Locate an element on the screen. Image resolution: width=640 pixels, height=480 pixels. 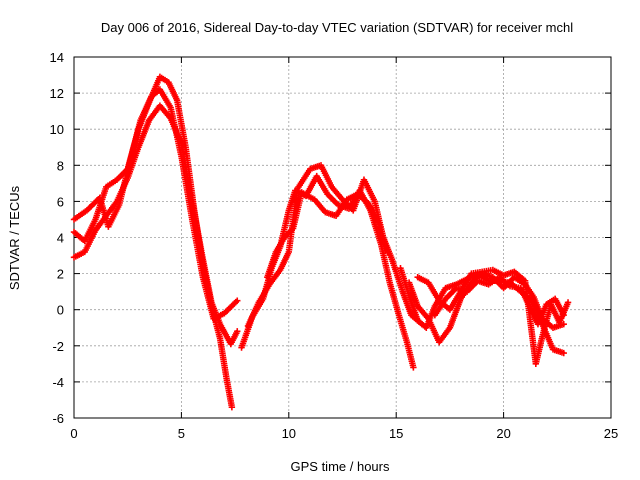
y-tick-label: 12 is located at coordinates (57, 93).